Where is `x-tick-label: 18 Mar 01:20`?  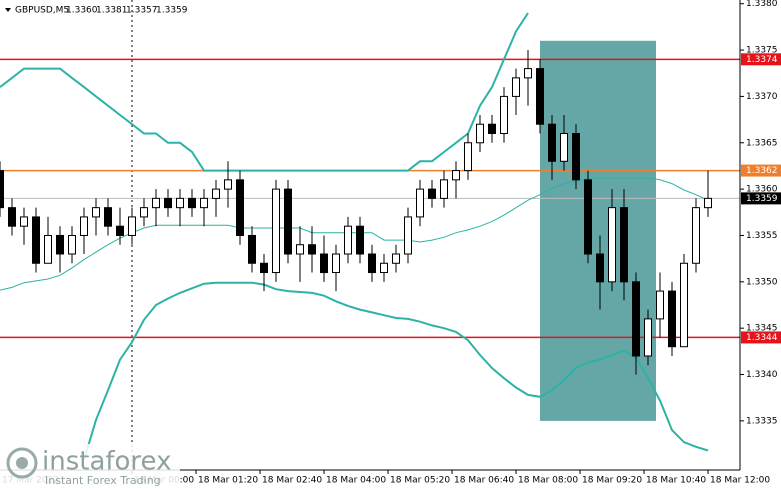 x-tick-label: 18 Mar 01:20 is located at coordinates (228, 481).